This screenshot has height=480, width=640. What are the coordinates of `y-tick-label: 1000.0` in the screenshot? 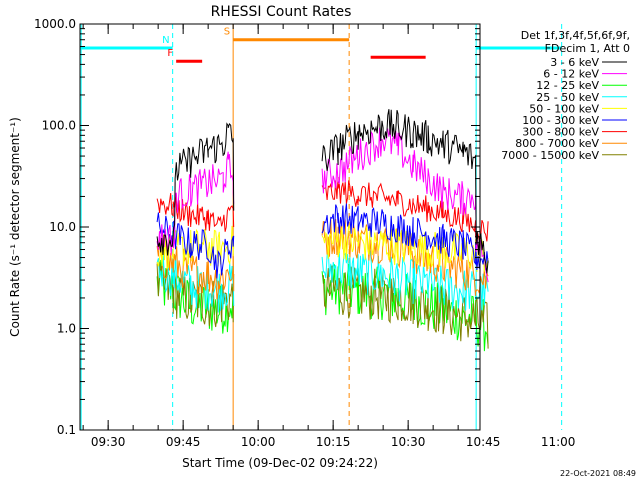 It's located at (55, 24).